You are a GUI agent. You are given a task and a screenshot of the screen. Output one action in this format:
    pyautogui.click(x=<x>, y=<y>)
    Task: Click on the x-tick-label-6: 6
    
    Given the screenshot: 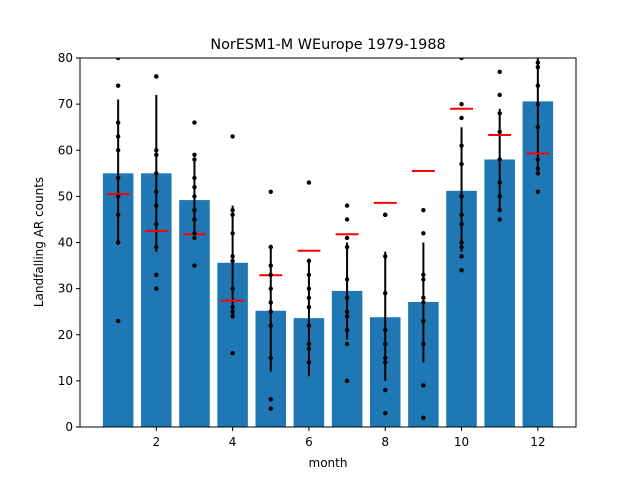 What is the action you would take?
    pyautogui.click(x=309, y=442)
    